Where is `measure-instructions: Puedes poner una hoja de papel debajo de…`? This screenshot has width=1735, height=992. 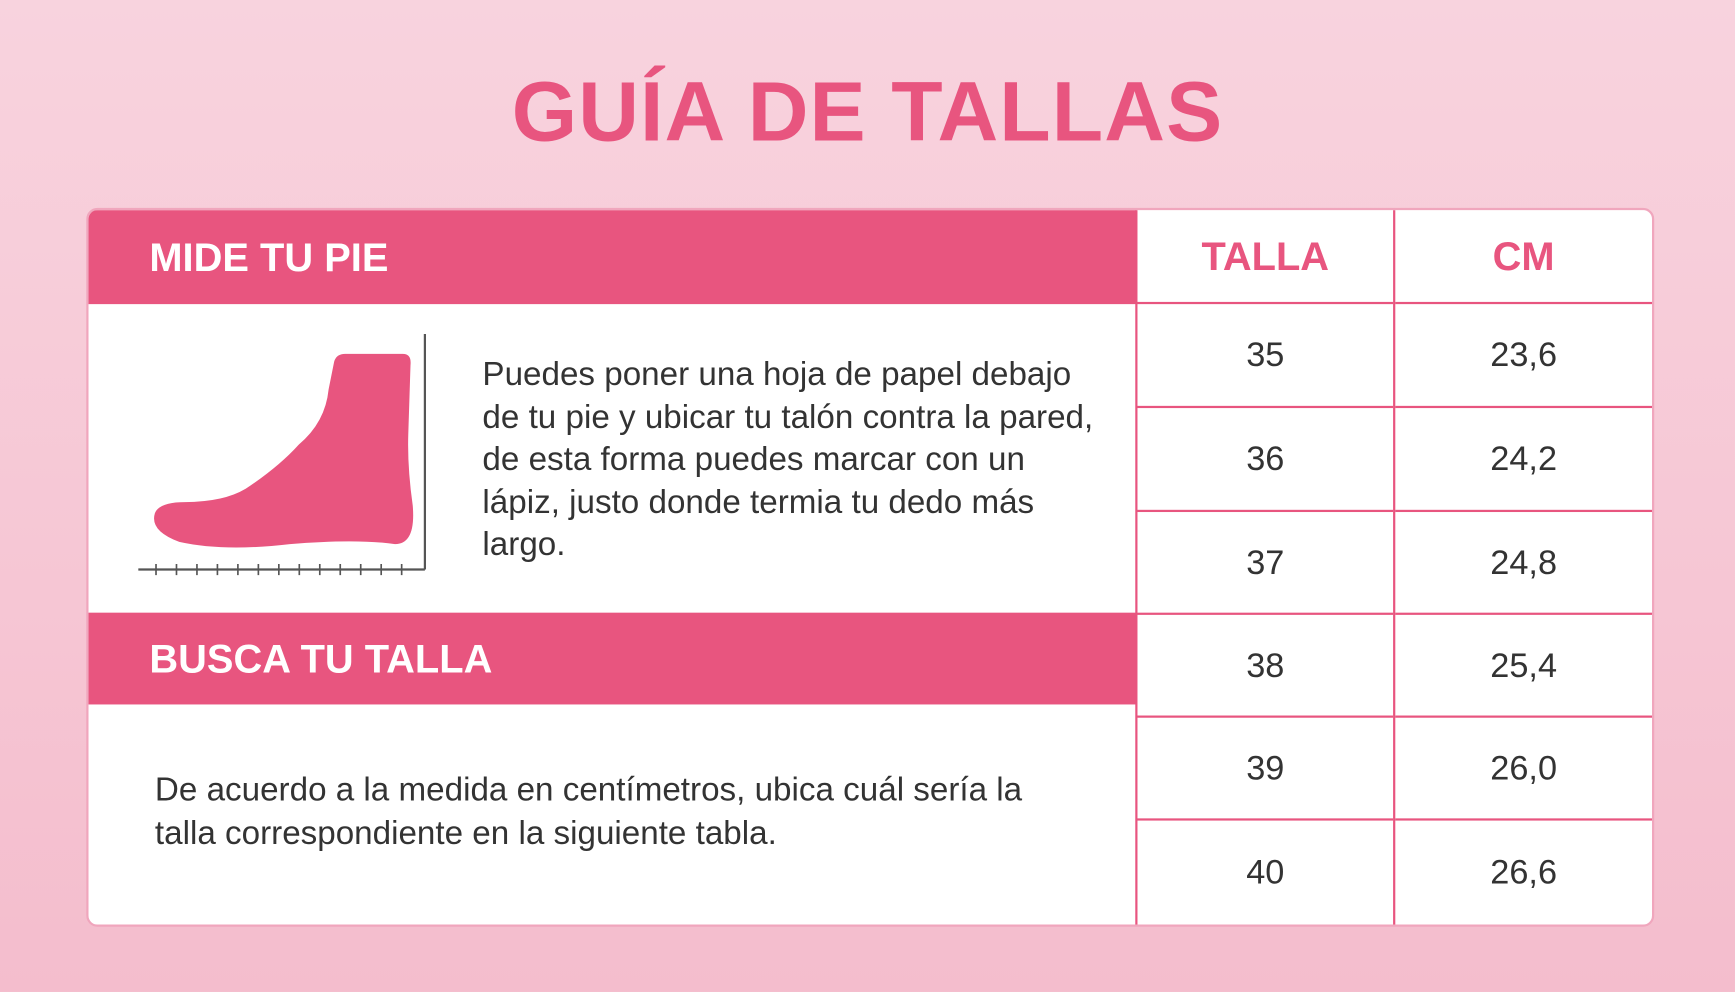
measure-instructions: Puedes poner una hoja de papel debajo de… is located at coordinates (788, 459).